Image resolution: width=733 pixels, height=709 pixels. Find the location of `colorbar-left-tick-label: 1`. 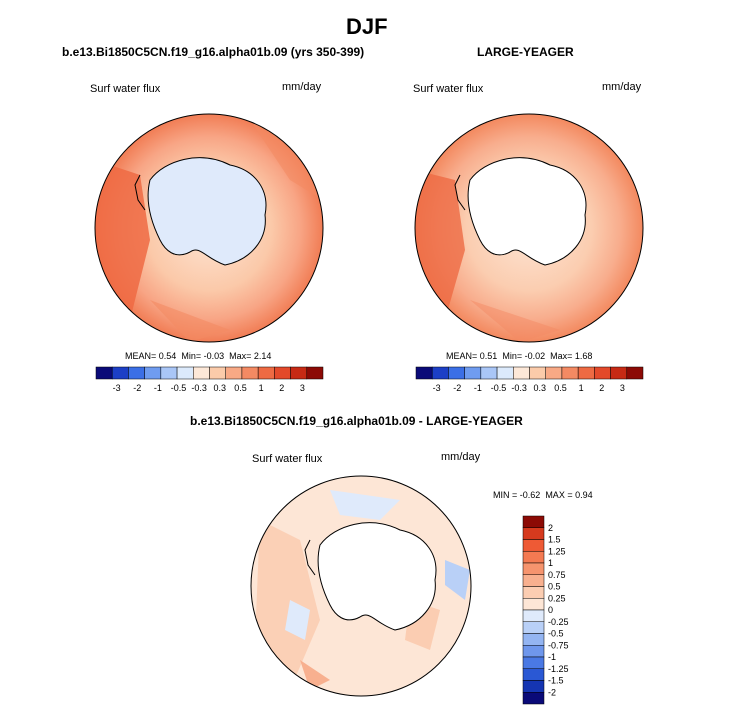

colorbar-left-tick-label: 1 is located at coordinates (261, 388).